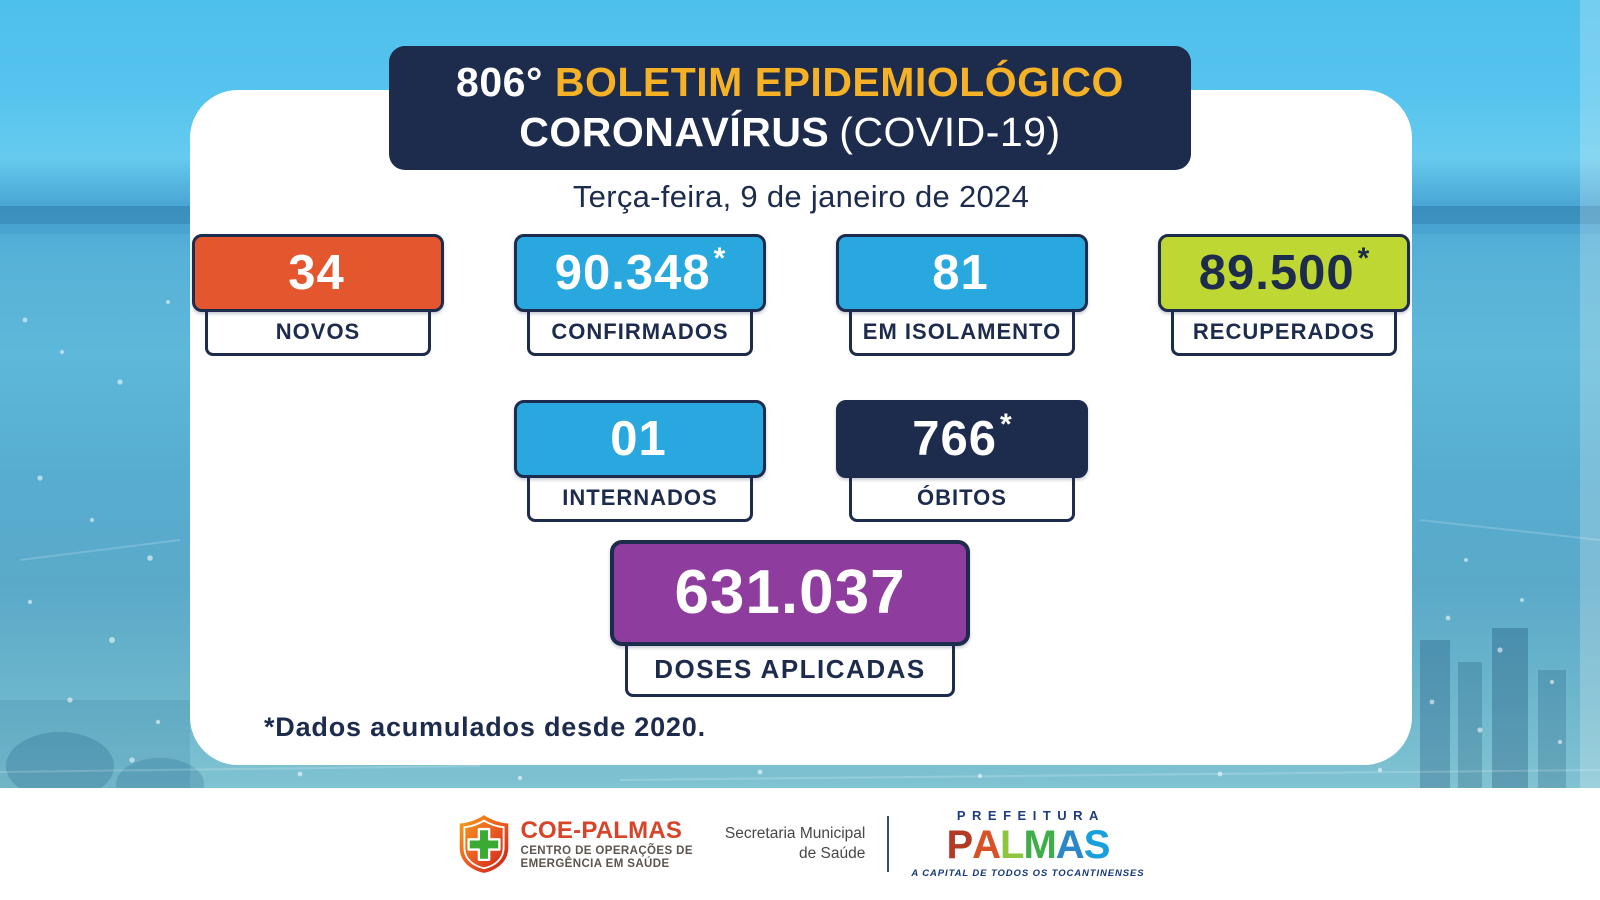 The height and width of the screenshot is (900, 1600). I want to click on stat-value-box: 766 *, so click(962, 439).